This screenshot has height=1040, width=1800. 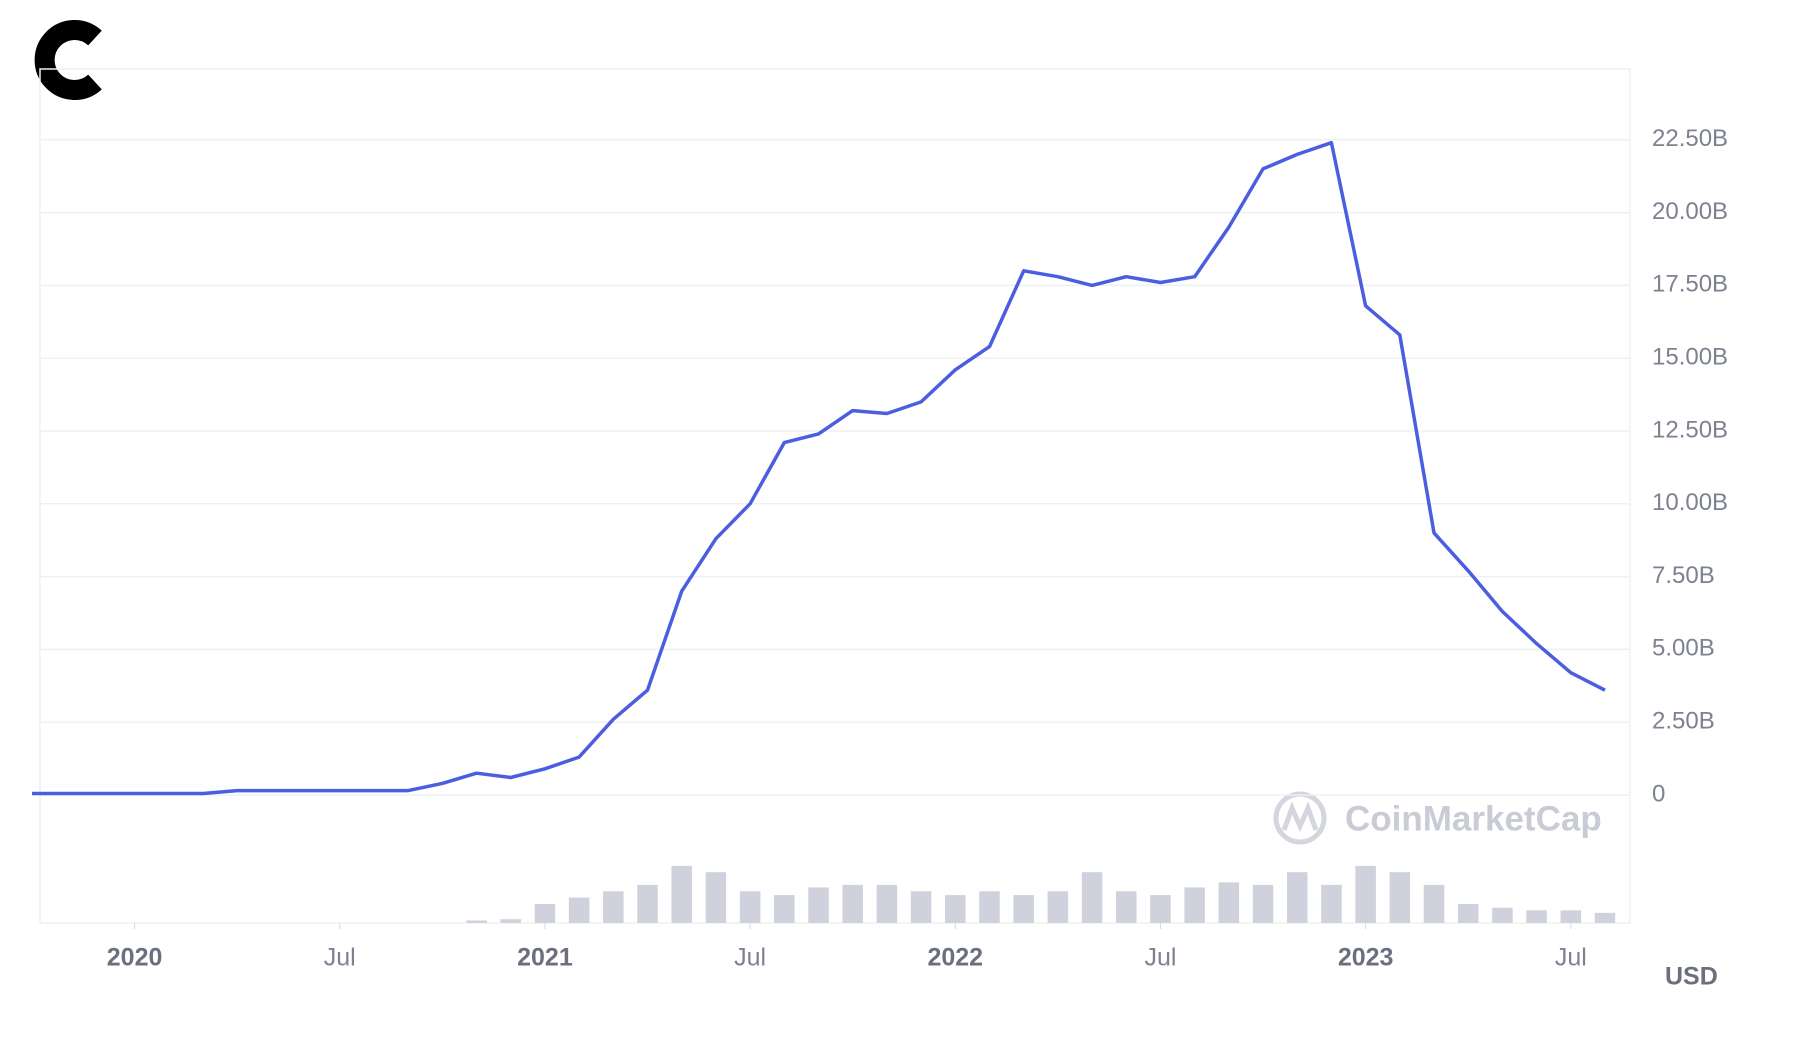 What do you see at coordinates (1690, 284) in the screenshot?
I see `y-tick-label: 17.50B` at bounding box center [1690, 284].